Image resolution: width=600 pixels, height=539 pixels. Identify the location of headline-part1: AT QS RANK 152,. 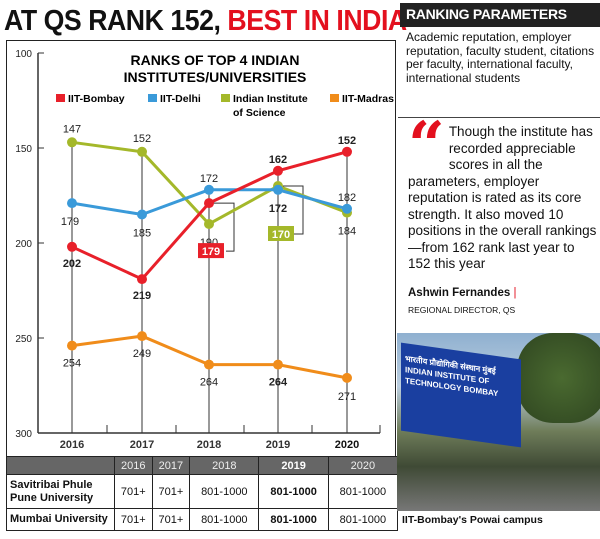
(116, 21).